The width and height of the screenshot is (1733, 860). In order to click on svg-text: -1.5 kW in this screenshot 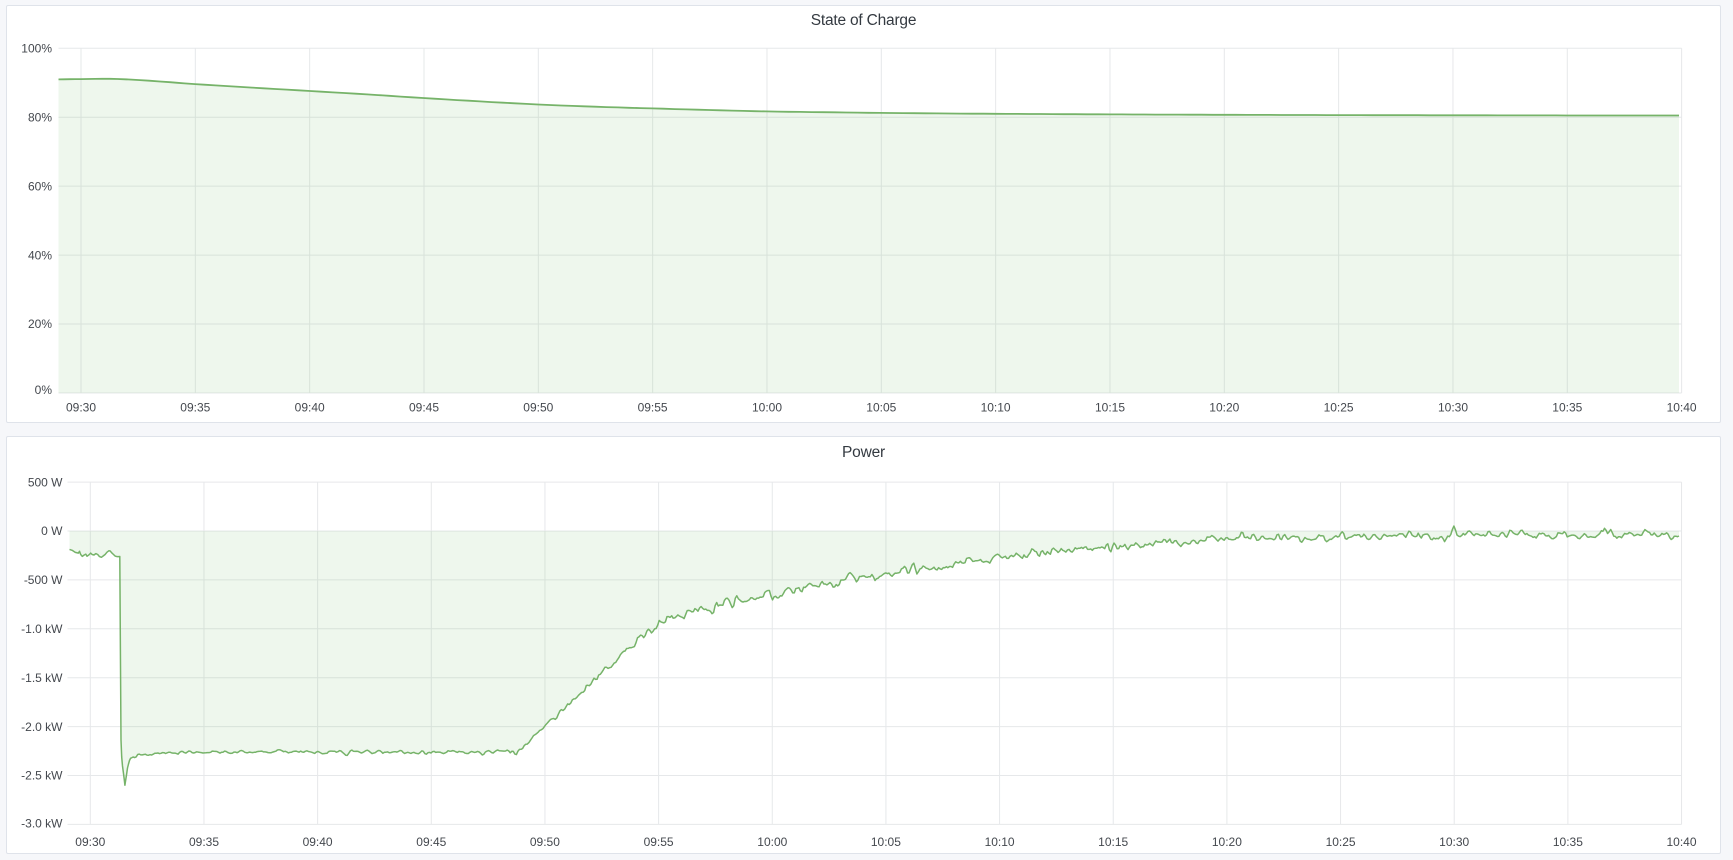, I will do `click(42, 678)`.